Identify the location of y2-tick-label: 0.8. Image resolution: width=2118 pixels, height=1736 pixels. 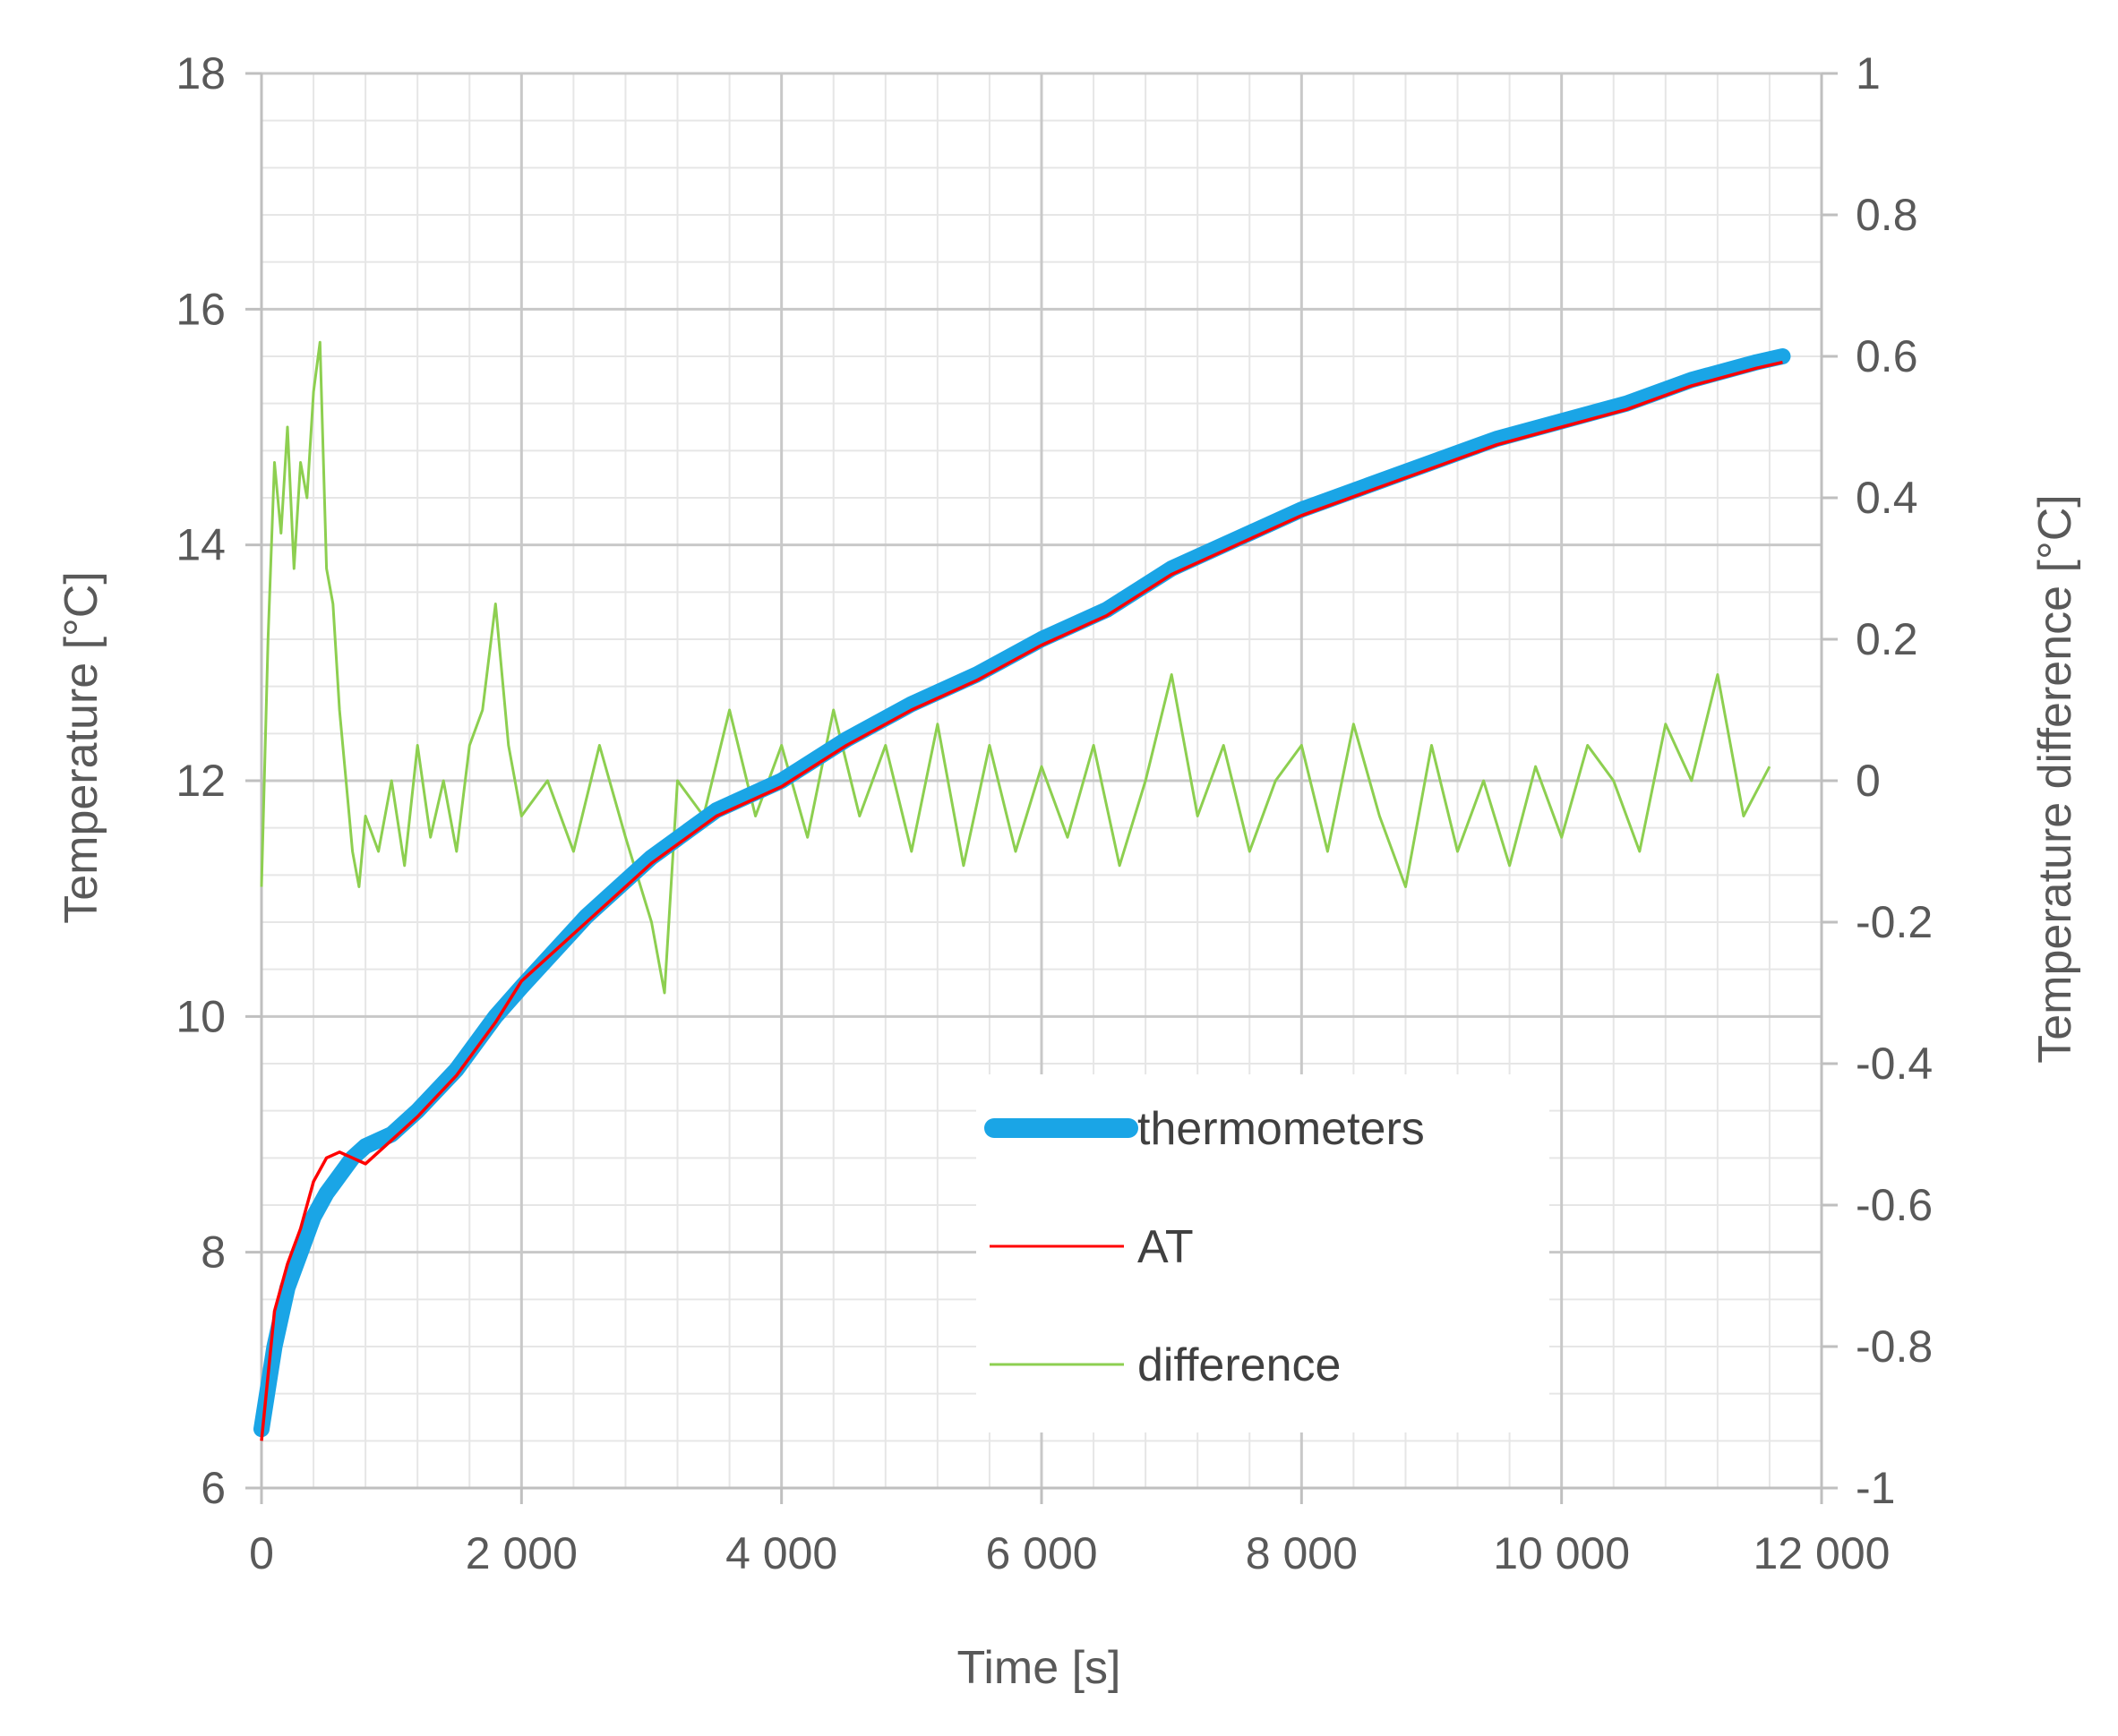
(1887, 215).